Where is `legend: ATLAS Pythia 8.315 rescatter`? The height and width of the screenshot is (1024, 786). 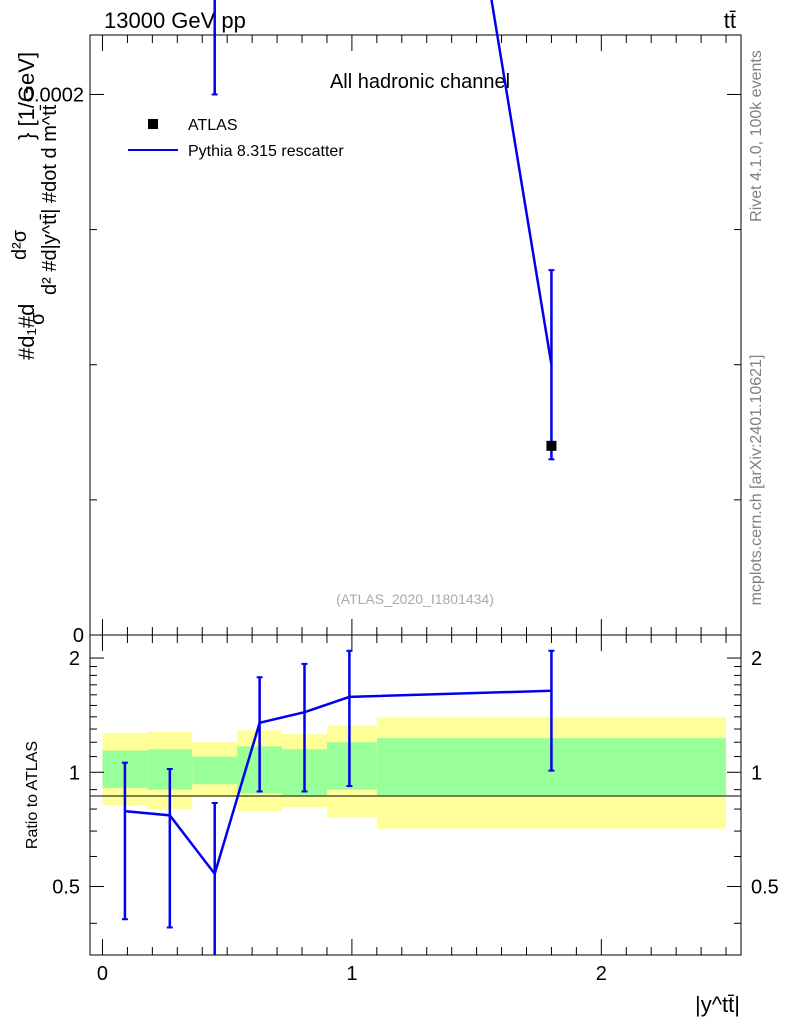
legend: ATLAS Pythia 8.315 rescatter is located at coordinates (236, 138).